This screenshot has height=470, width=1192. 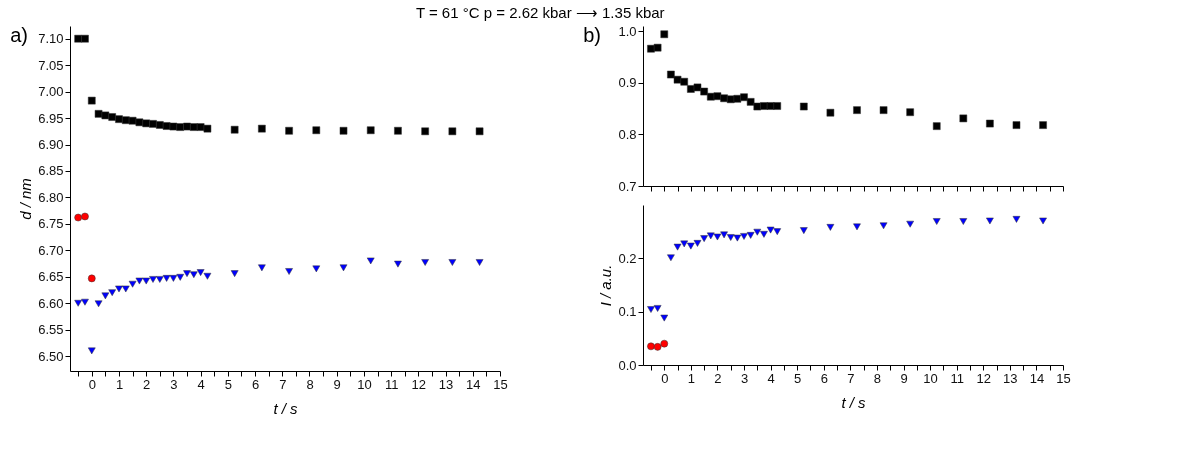 I want to click on x-tick-label: 9, so click(x=904, y=378).